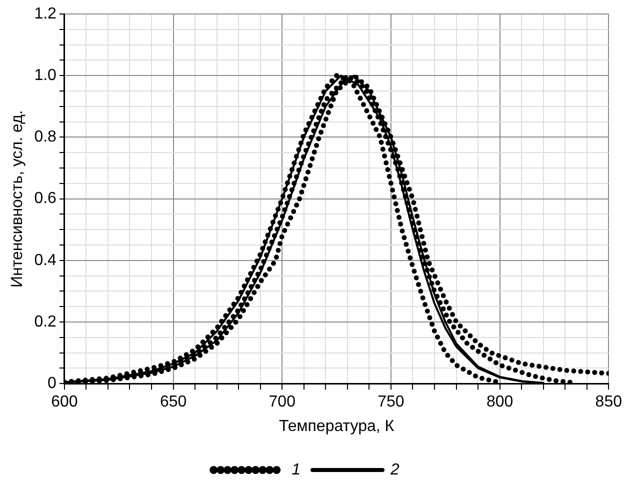  I want to click on x-tick-label: 850, so click(608, 402).